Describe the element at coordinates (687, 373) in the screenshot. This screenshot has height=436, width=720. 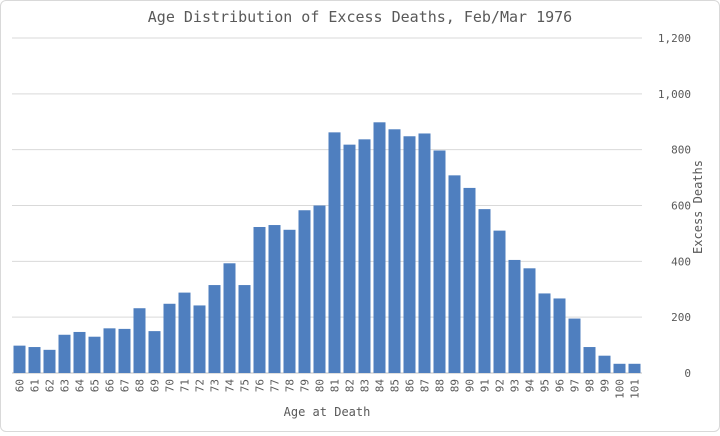
I see `y-tick-label: 0` at that location.